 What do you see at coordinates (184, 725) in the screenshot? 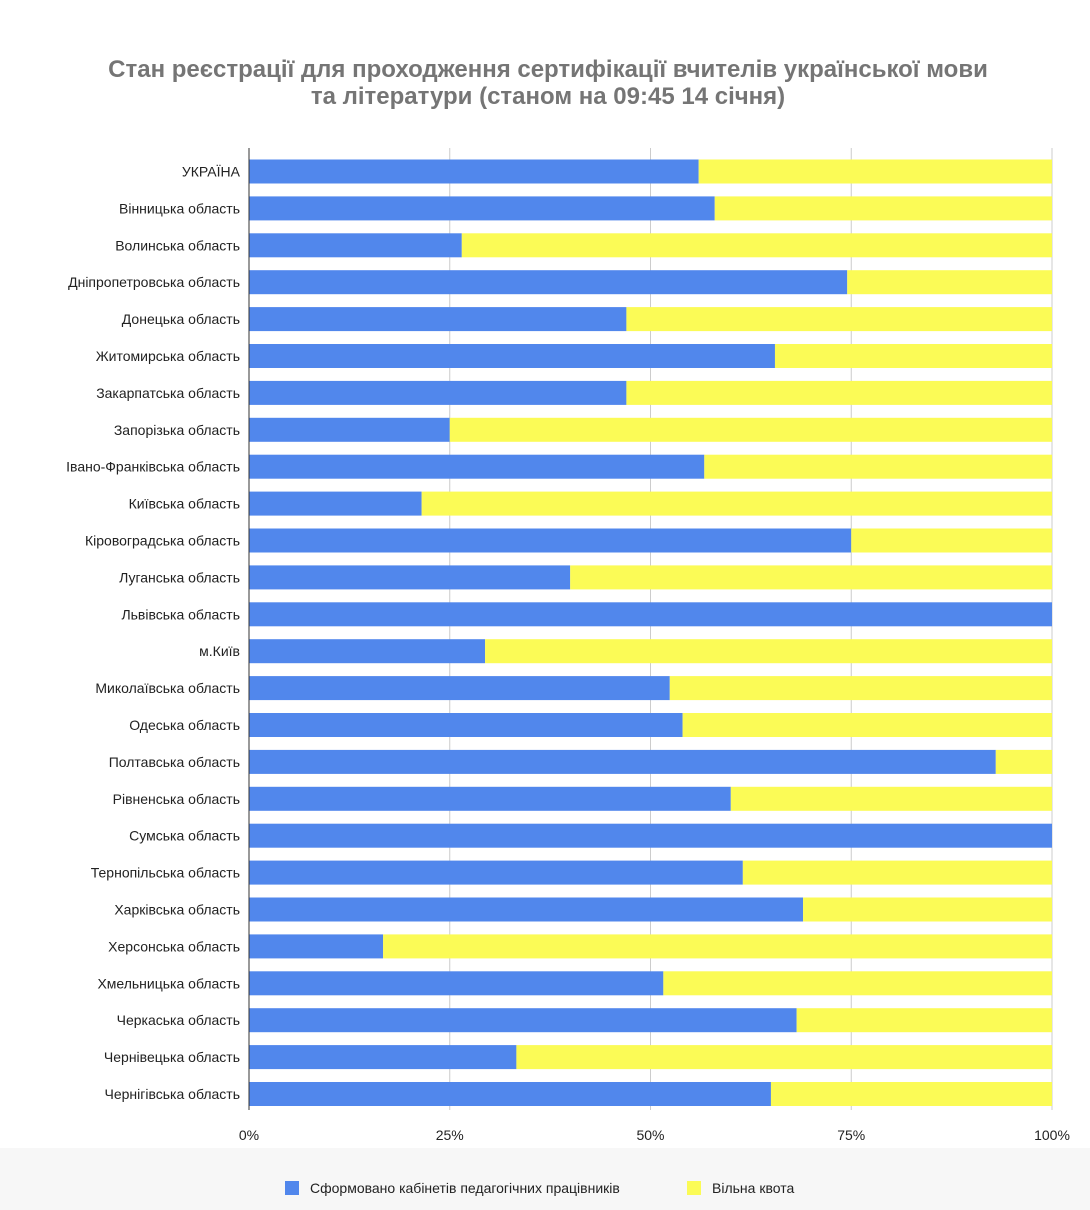
I see `category-label: Одеська область` at bounding box center [184, 725].